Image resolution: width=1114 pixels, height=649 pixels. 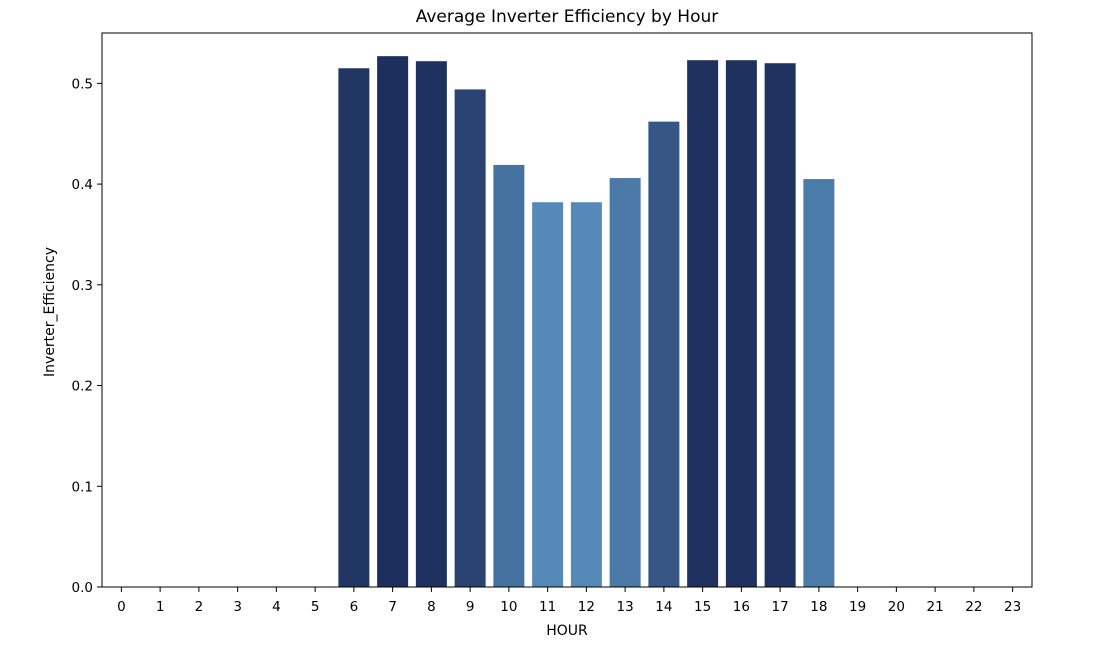 What do you see at coordinates (935, 607) in the screenshot?
I see `x-tick-label: 21` at bounding box center [935, 607].